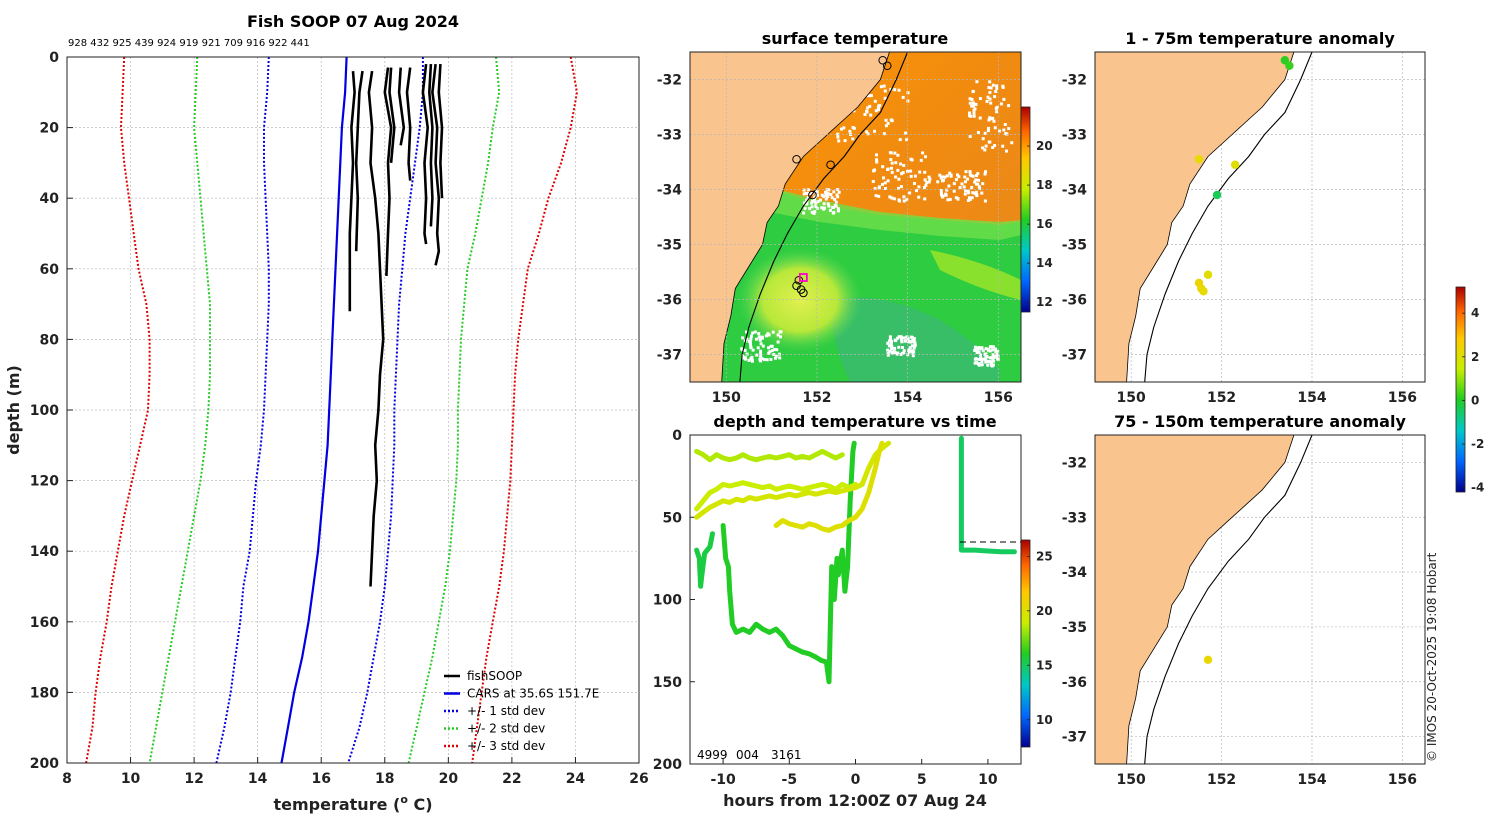  What do you see at coordinates (1311, 398) in the screenshot?
I see `tick-label-lon: 154` at bounding box center [1311, 398].